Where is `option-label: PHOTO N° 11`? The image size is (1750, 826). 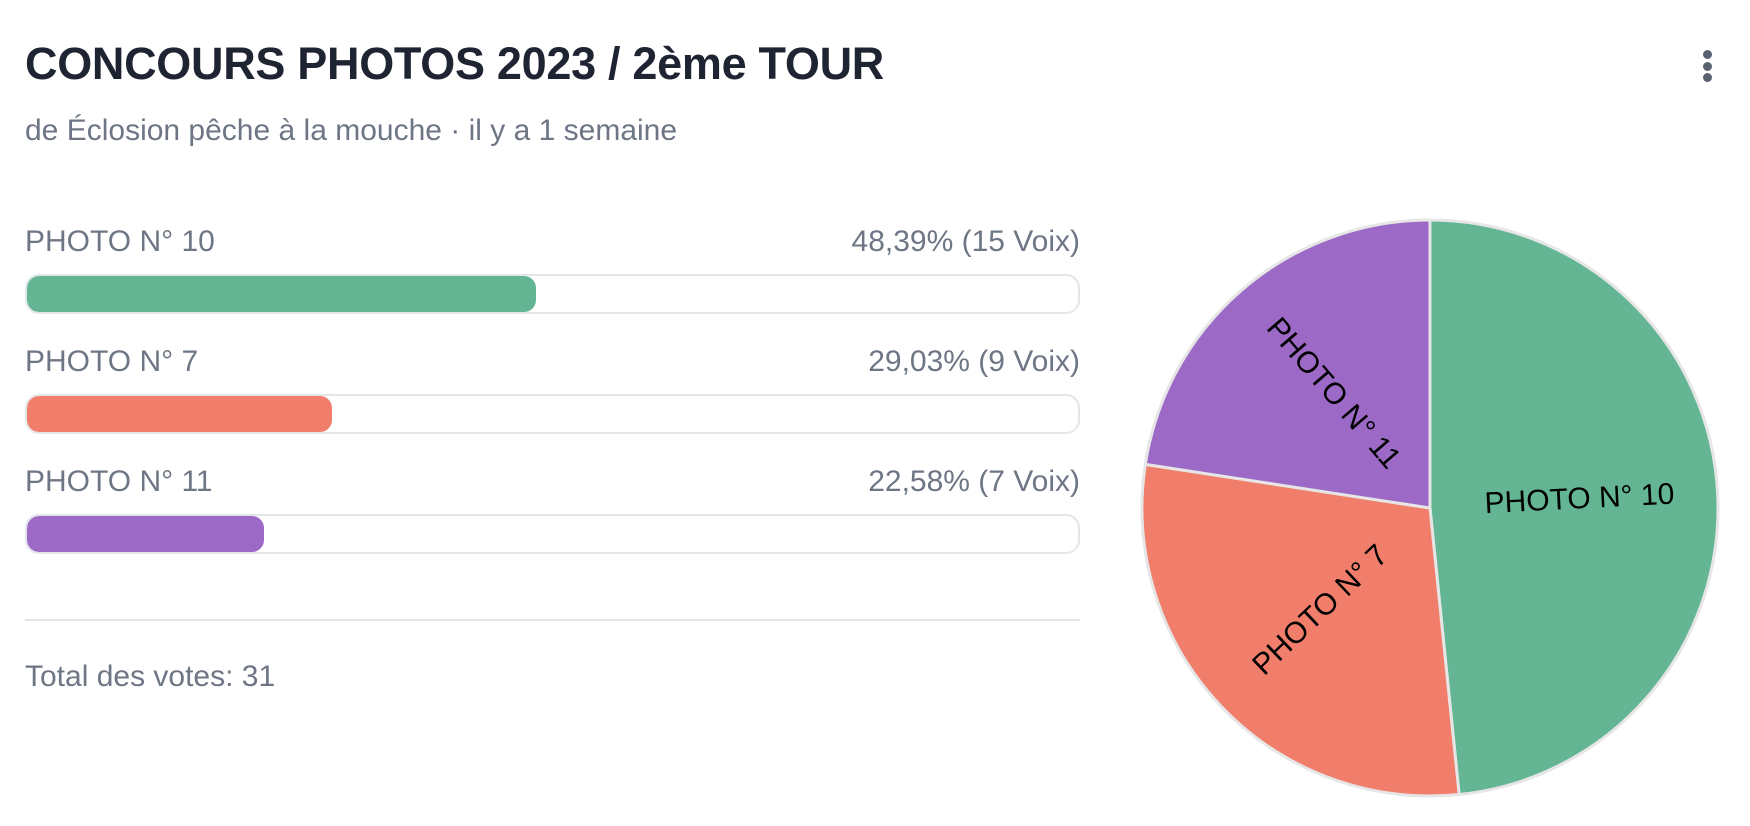
option-label: PHOTO N° 11 is located at coordinates (119, 481).